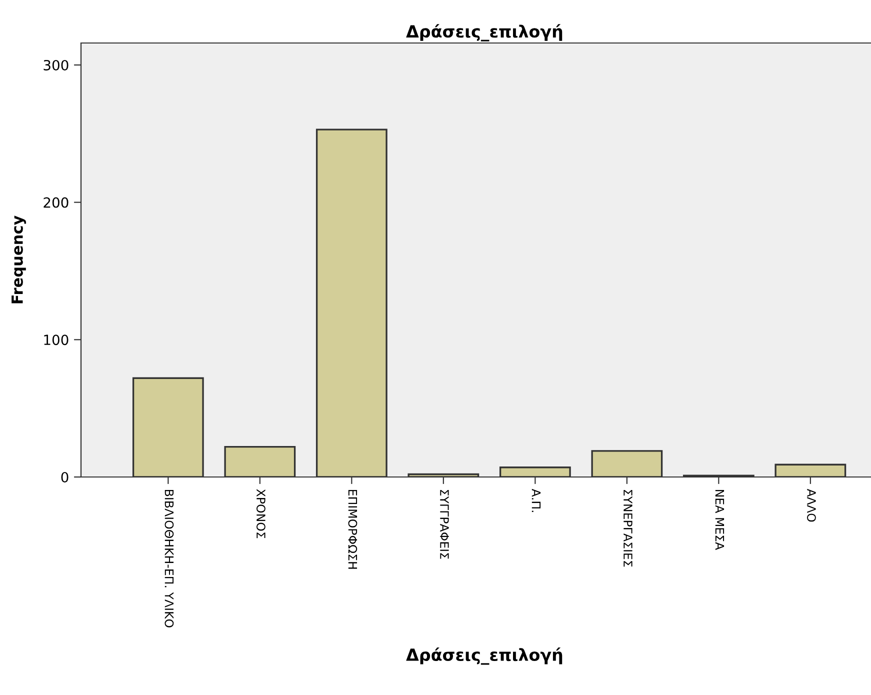  Describe the element at coordinates (56, 65) in the screenshot. I see `y-tick-label: 300` at that location.